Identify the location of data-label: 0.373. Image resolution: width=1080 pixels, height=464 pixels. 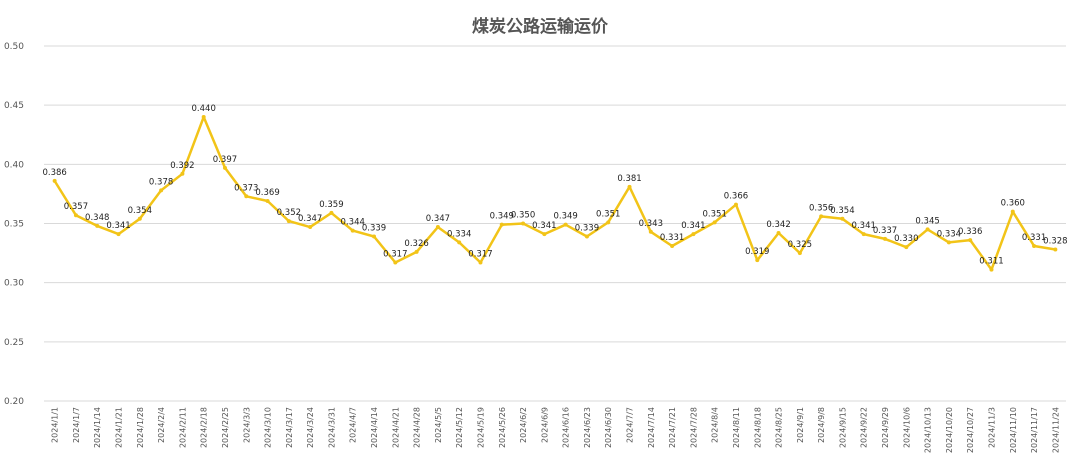
(246, 188).